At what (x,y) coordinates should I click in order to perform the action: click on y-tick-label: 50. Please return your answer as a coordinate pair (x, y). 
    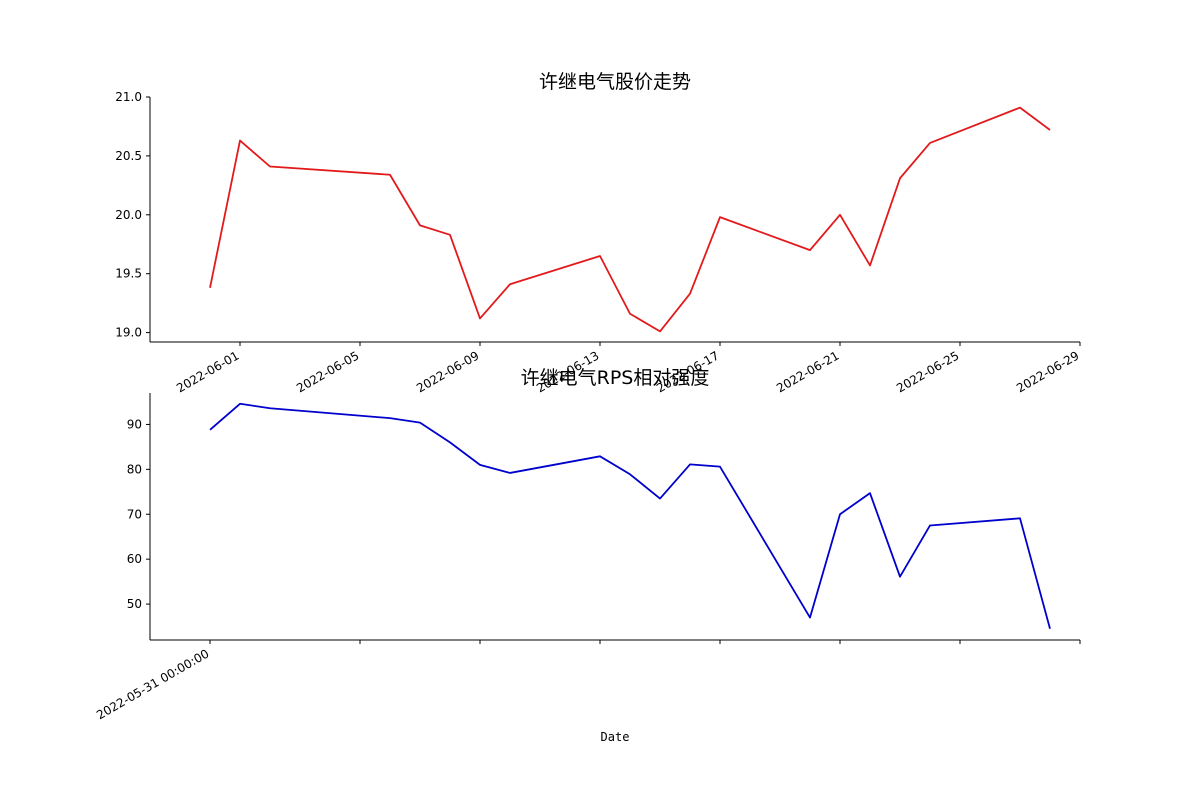
    Looking at the image, I should click on (134, 604).